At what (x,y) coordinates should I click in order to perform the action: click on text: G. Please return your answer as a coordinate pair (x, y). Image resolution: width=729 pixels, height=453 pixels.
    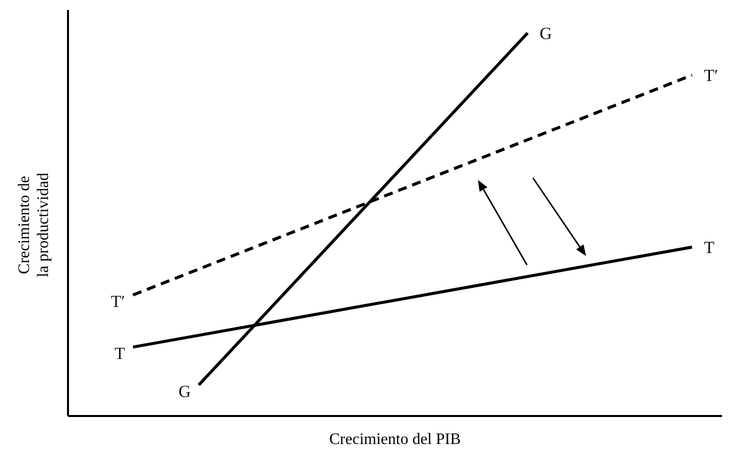
    Looking at the image, I should click on (546, 33).